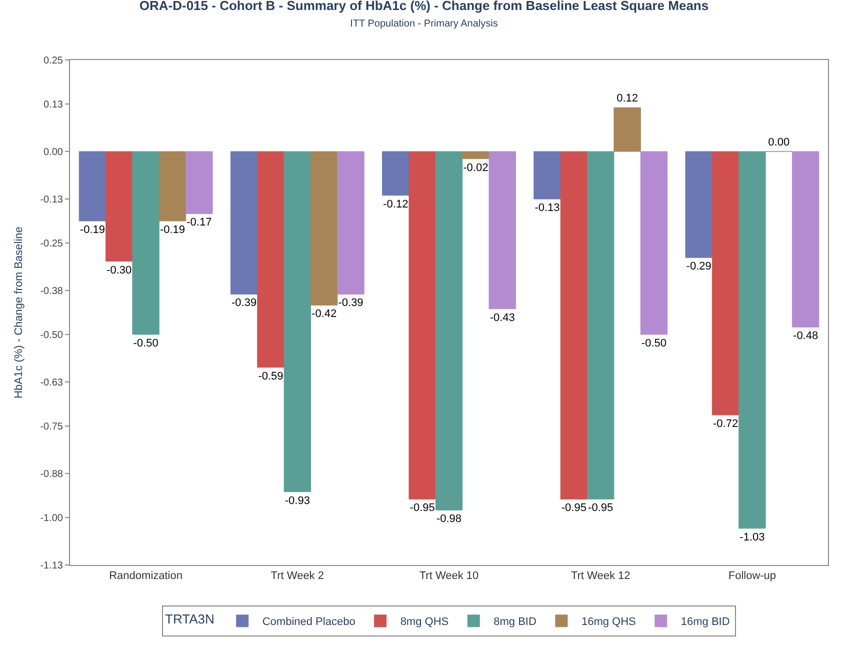  What do you see at coordinates (52, 518) in the screenshot?
I see `y-tick-label: -1.00` at bounding box center [52, 518].